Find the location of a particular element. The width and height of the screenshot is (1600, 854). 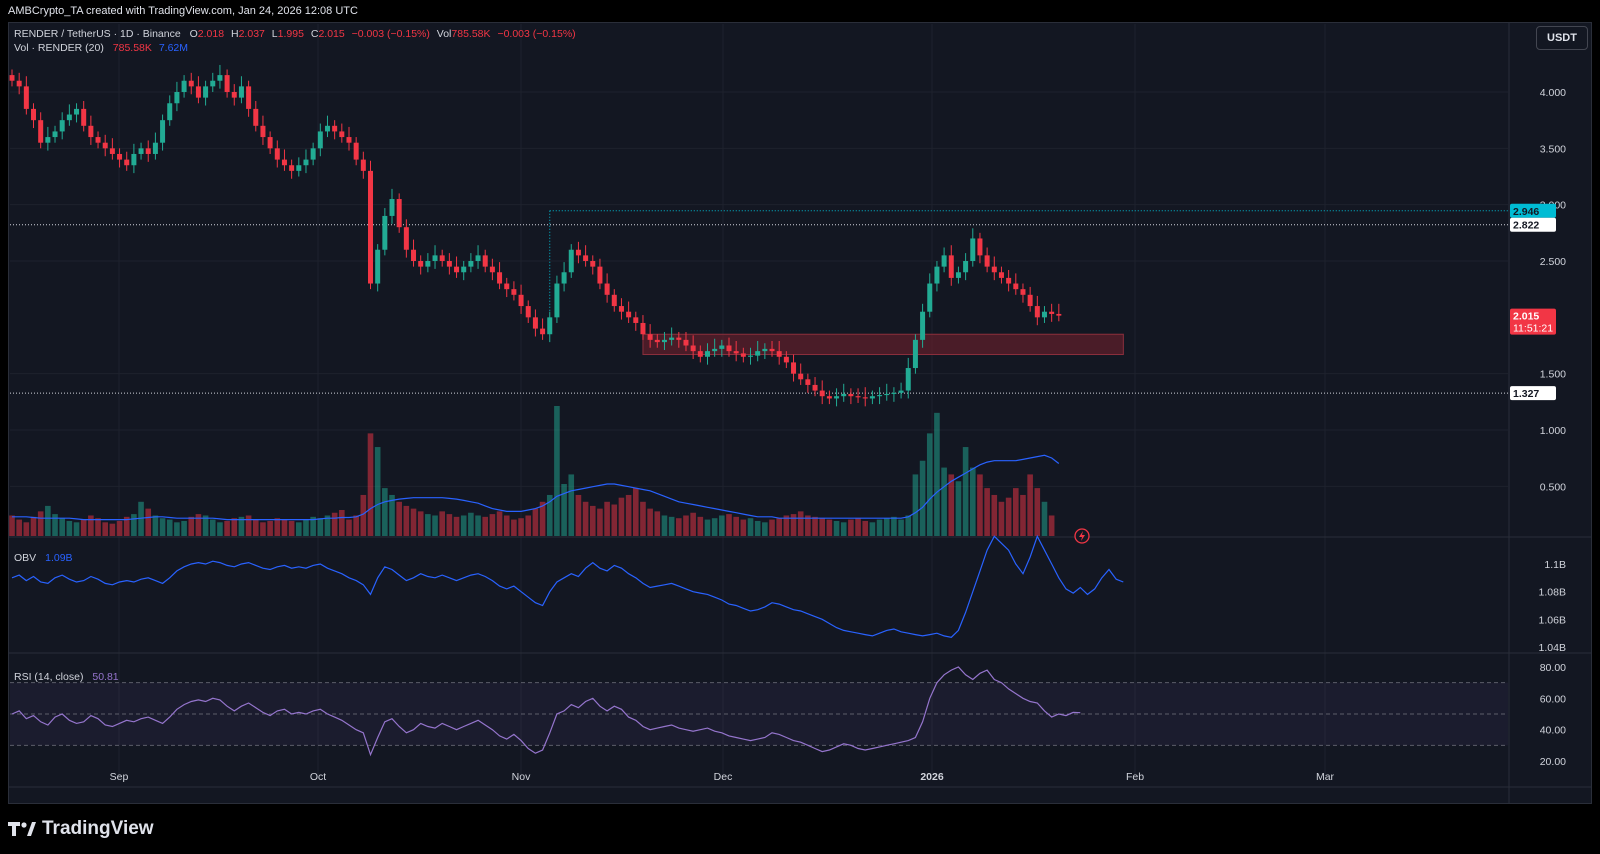

time-tick: Mar is located at coordinates (1325, 777).